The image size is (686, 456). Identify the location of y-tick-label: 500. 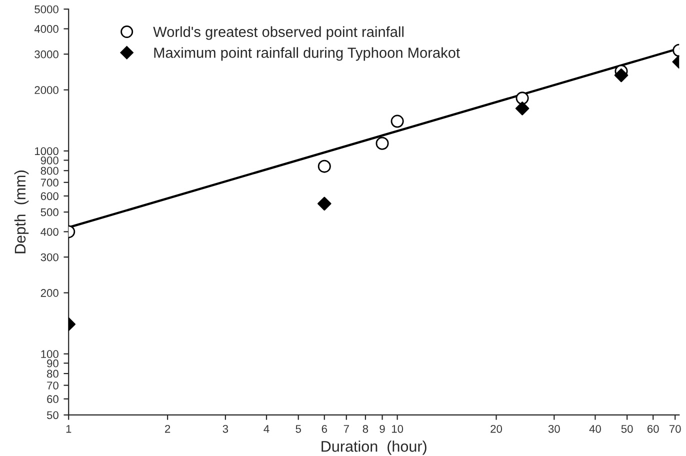
(49, 212).